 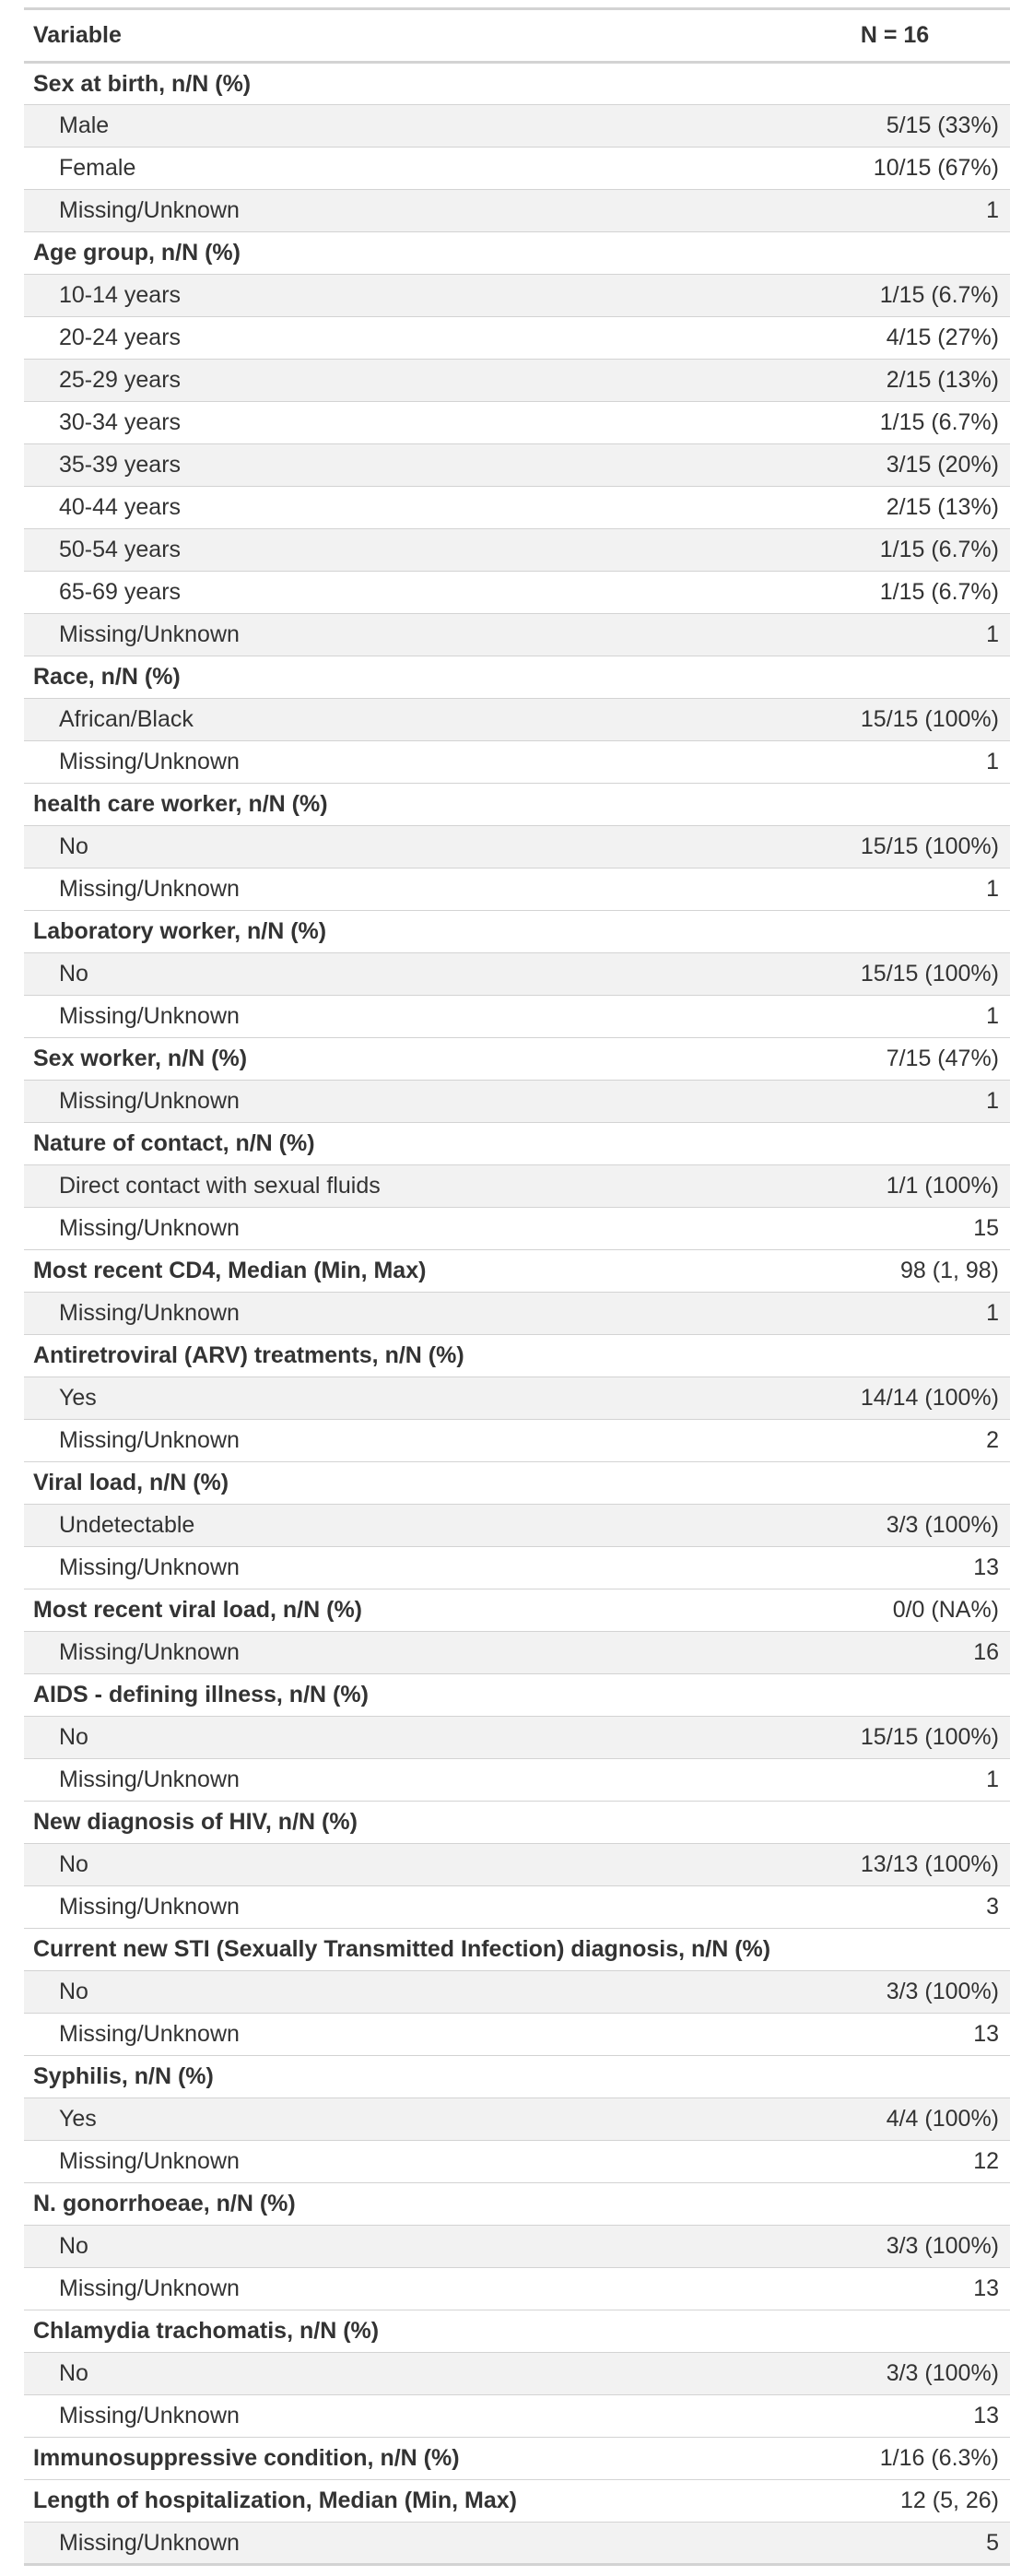 What do you see at coordinates (402, 550) in the screenshot?
I see `level-label: 50-54 years` at bounding box center [402, 550].